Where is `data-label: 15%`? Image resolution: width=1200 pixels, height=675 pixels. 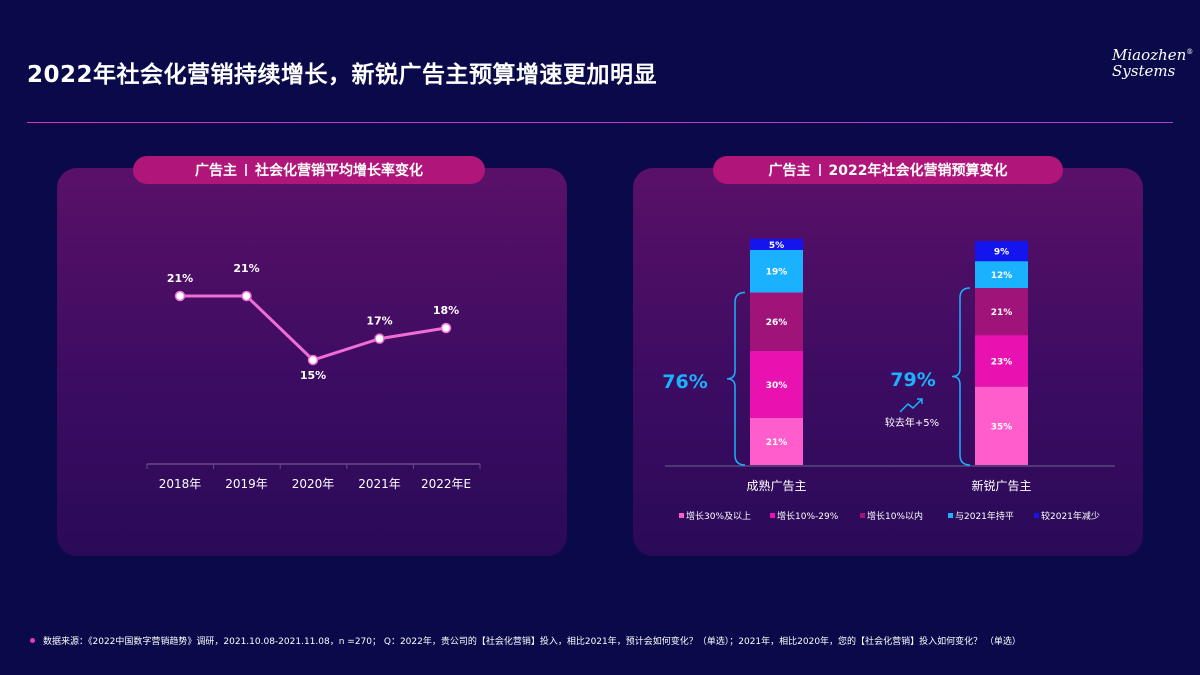 data-label: 15% is located at coordinates (313, 375).